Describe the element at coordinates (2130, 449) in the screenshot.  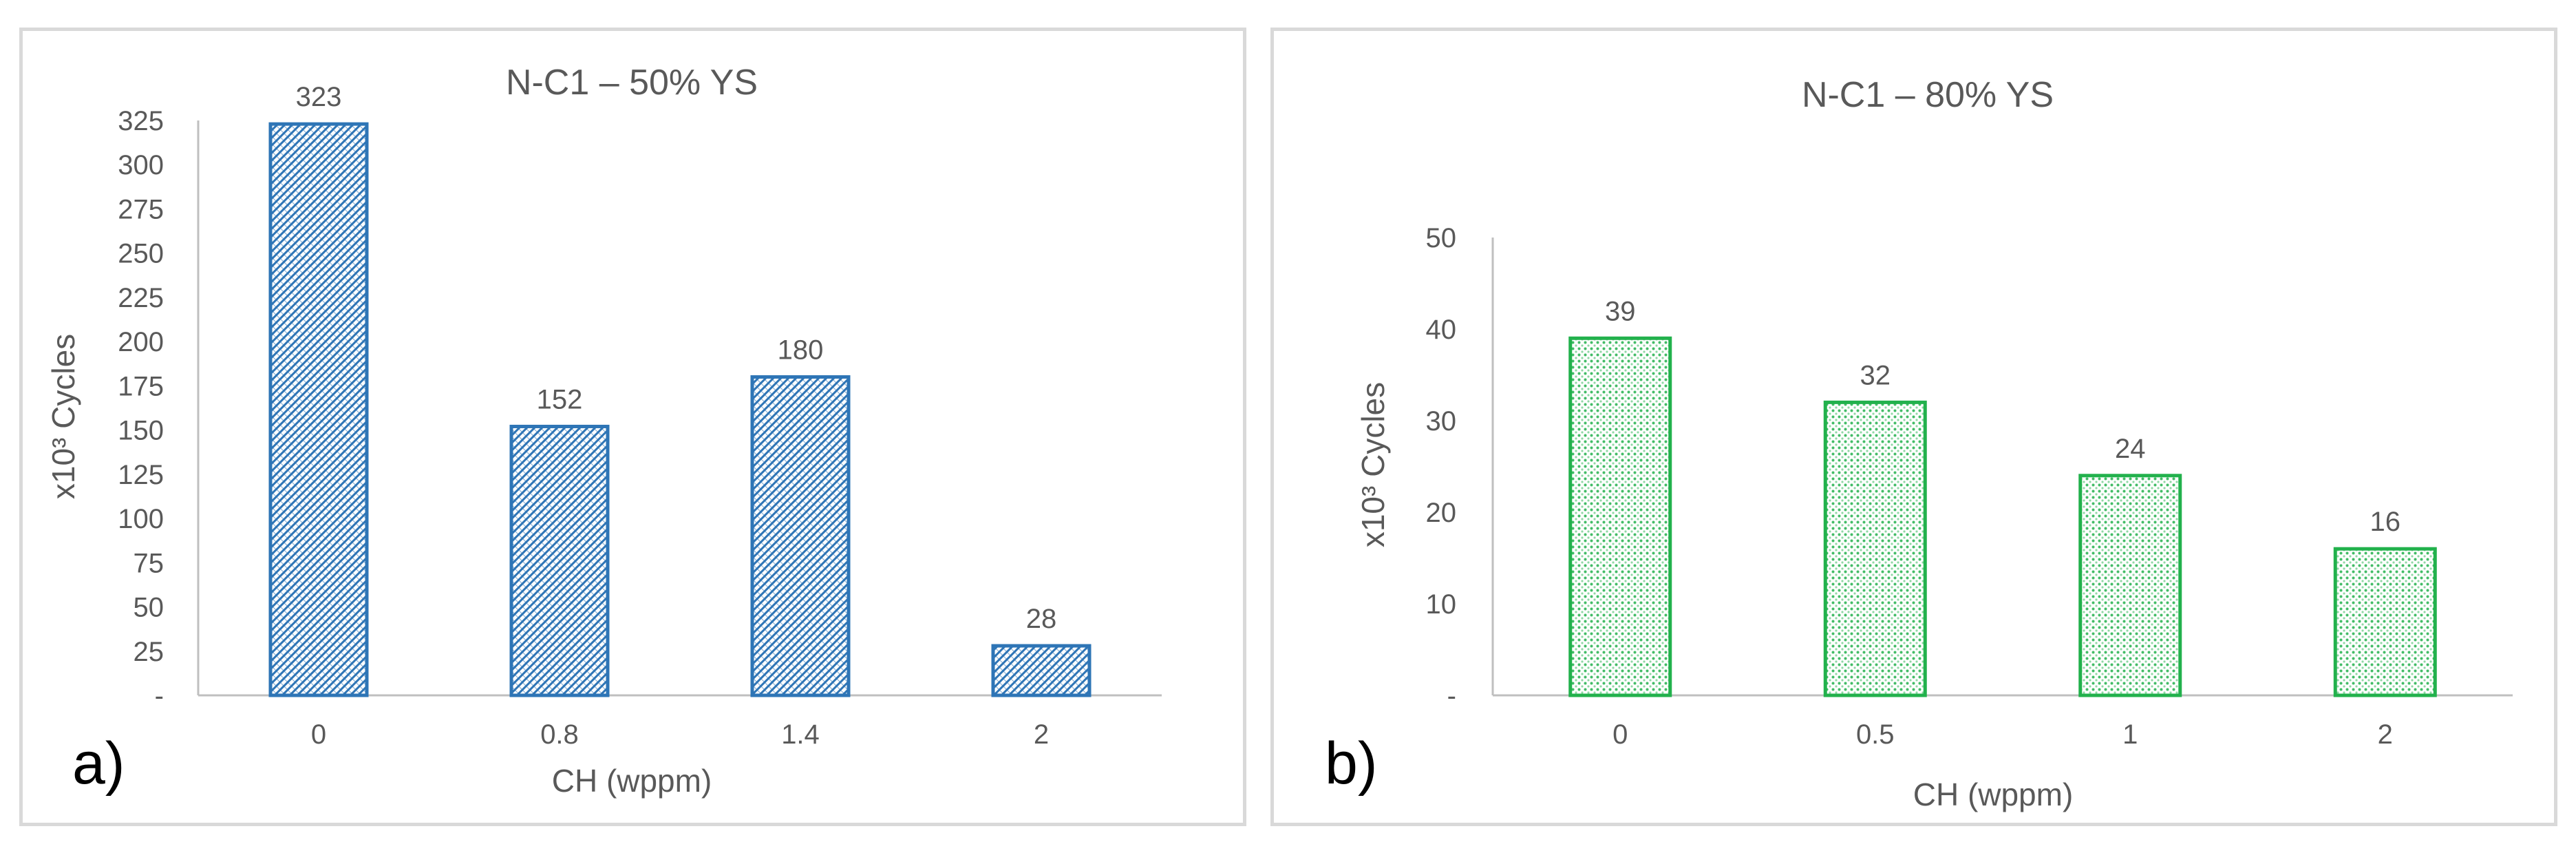
I see `data-label: 24` at that location.